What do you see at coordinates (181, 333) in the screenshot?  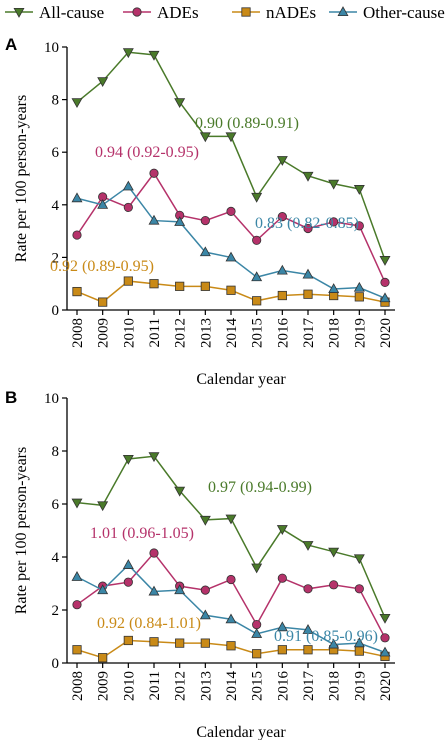 I see `x-tick-label: 2012` at bounding box center [181, 333].